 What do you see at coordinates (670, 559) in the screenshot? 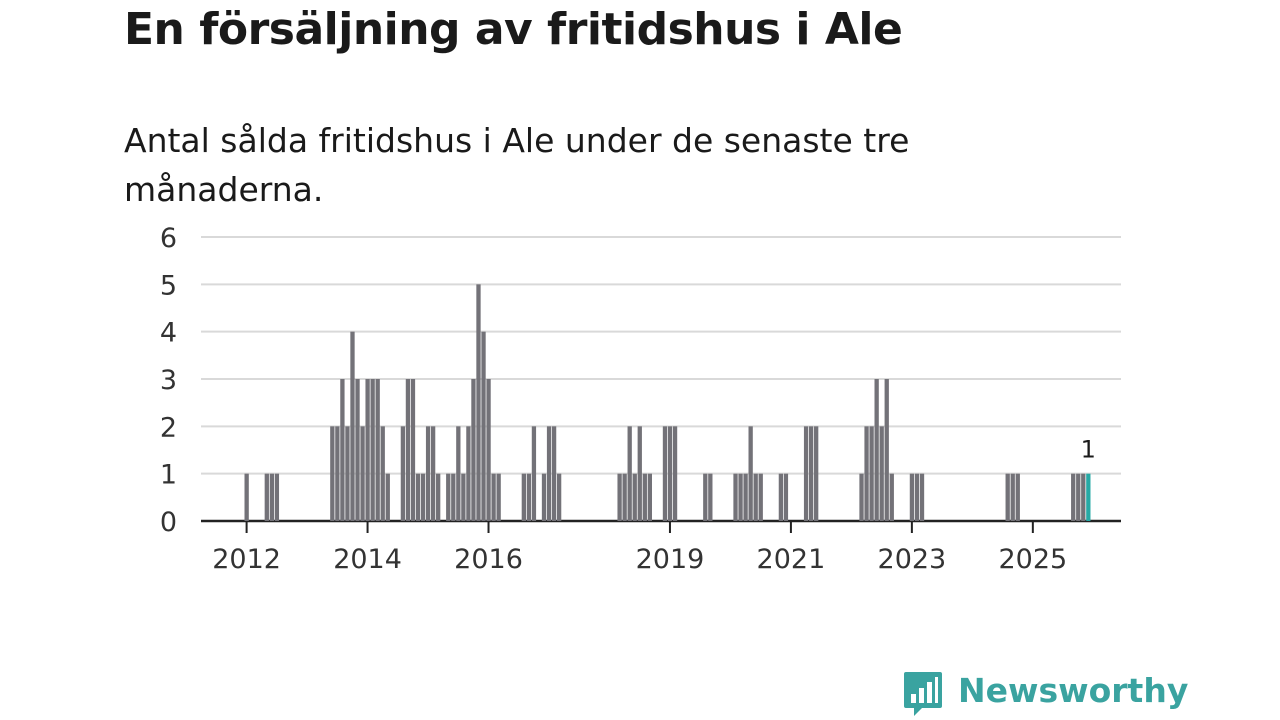
I see `x-tick-label: 2019` at bounding box center [670, 559].